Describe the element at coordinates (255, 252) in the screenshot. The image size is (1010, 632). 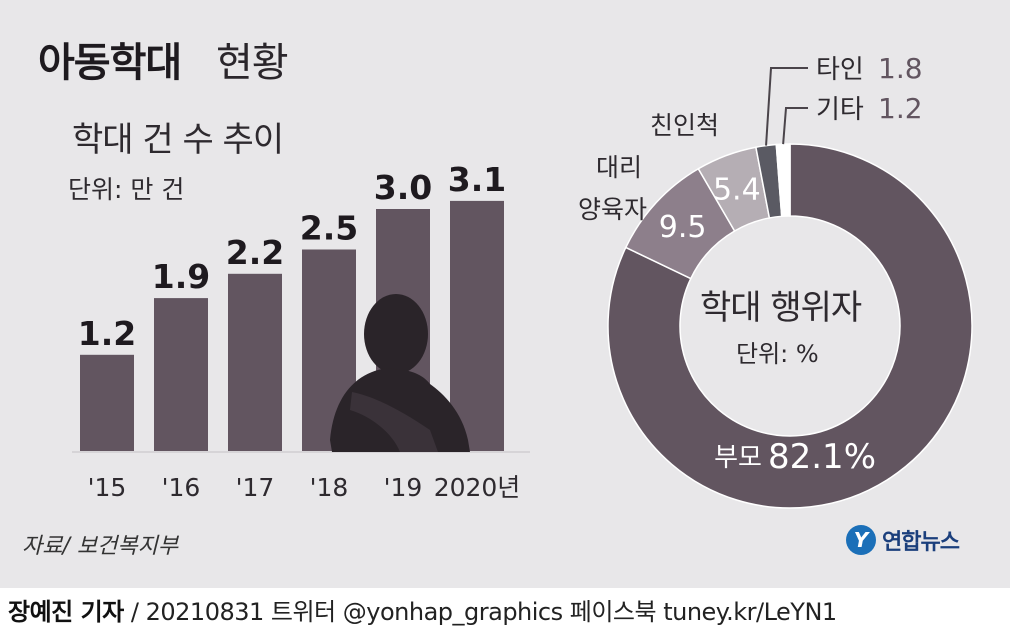
I see `bar-value-label: 2.2` at that location.